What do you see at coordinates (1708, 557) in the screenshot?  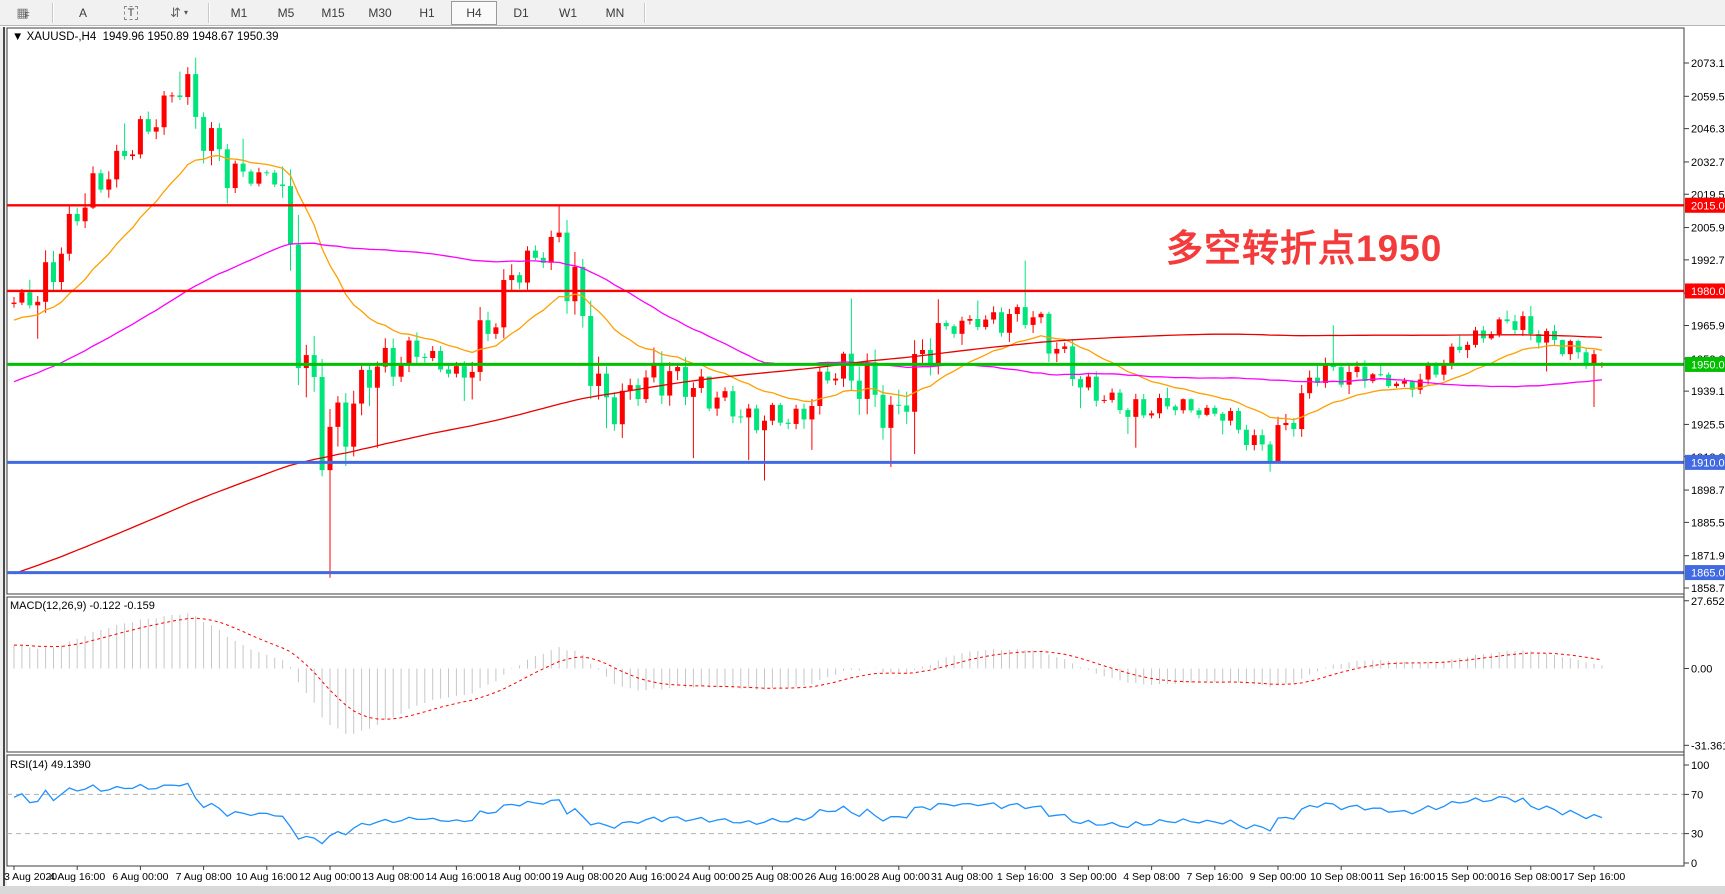 I see `svg-text: 1871.90` at bounding box center [1708, 557].